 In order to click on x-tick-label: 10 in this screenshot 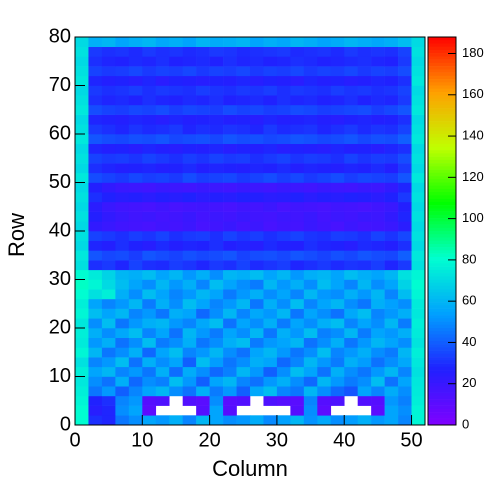, I will do `click(142, 440)`.